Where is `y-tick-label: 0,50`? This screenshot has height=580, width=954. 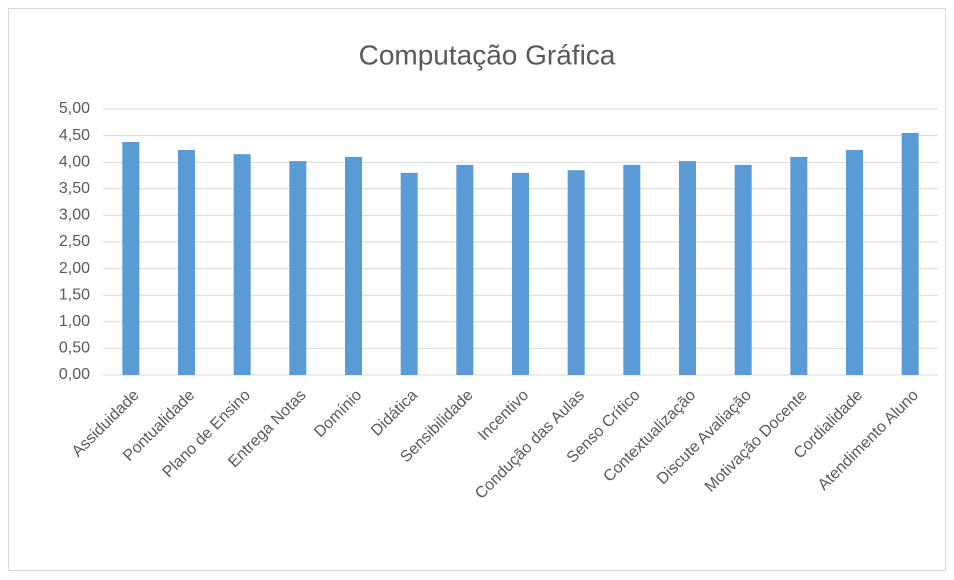
y-tick-label: 0,50 is located at coordinates (74, 348).